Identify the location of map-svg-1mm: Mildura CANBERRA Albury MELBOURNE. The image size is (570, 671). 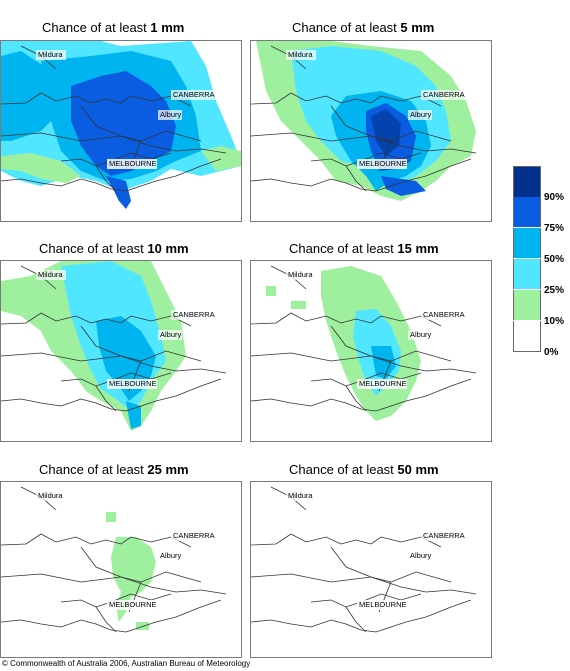
(121, 125).